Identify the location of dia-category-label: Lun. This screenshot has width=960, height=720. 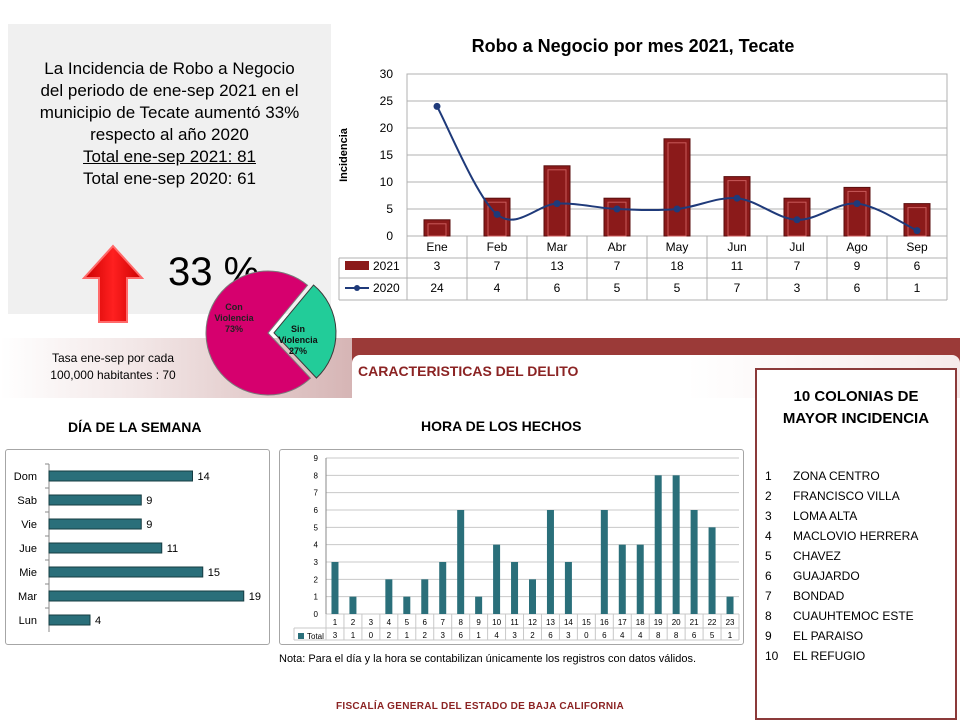
(28, 621).